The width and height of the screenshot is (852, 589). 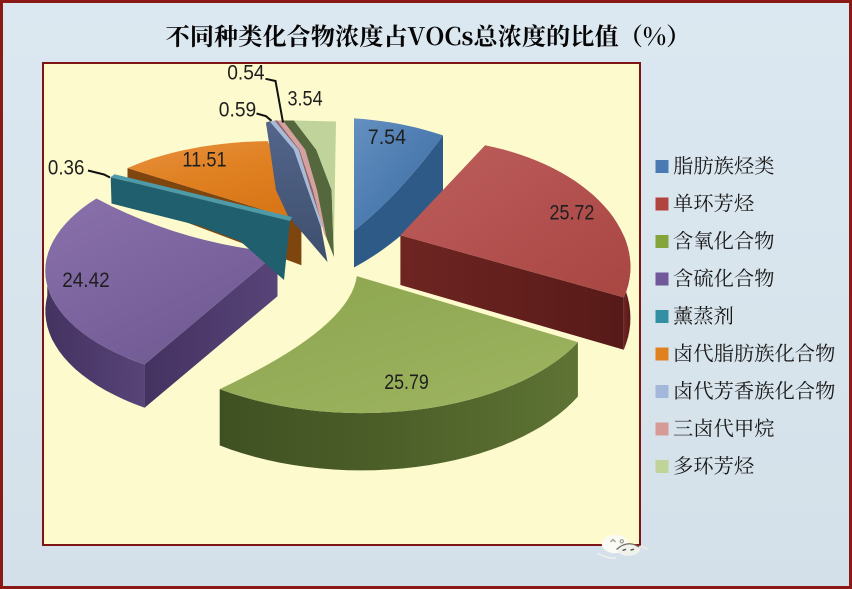 I want to click on svg-text: 25.72, so click(x=572, y=213).